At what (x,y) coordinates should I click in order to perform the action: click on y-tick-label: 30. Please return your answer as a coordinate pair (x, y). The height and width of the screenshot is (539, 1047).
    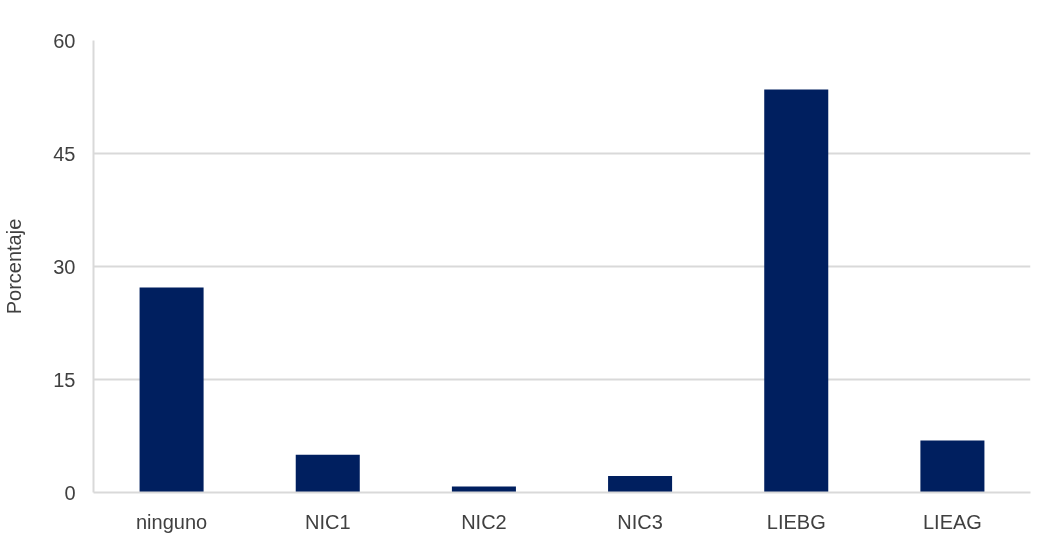
    Looking at the image, I should click on (64, 266).